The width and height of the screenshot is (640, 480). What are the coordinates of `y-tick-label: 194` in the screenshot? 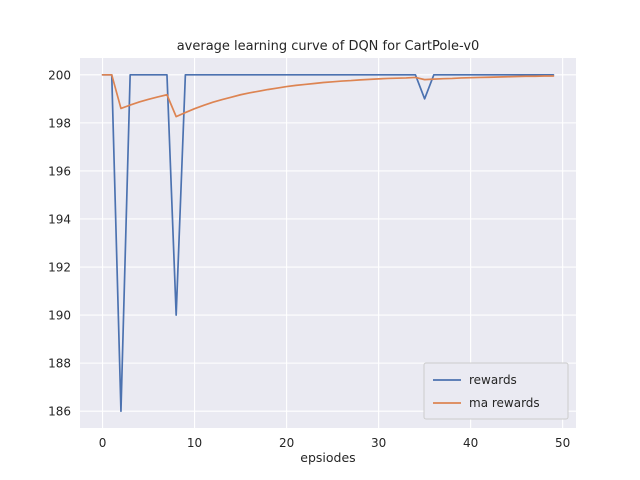 It's located at (59, 219).